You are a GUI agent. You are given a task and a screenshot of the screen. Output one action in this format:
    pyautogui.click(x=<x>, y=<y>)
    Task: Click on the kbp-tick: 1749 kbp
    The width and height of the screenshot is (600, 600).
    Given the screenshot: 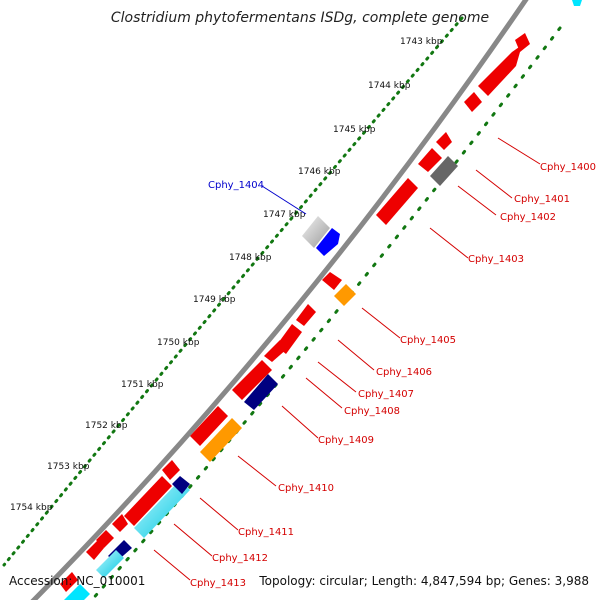 What is the action you would take?
    pyautogui.click(x=214, y=300)
    